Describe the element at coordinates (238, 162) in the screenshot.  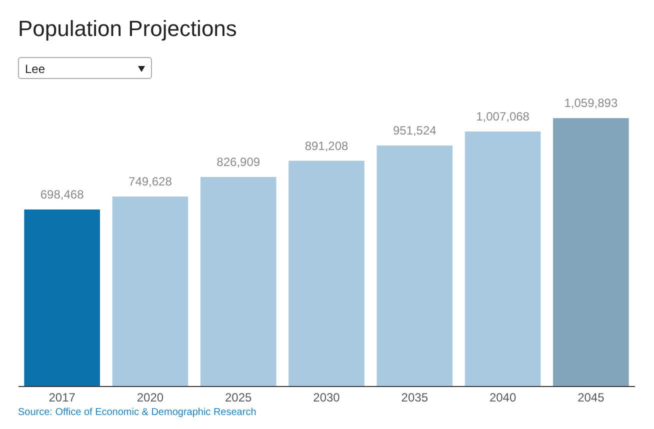
I see `data-label: 826,909` at that location.